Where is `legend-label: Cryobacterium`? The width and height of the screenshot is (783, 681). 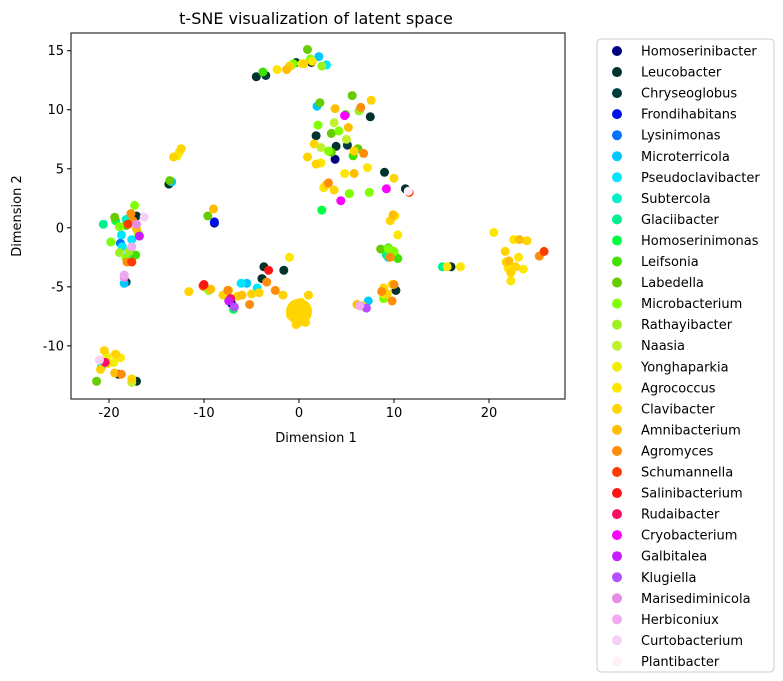
legend-label: Cryobacterium is located at coordinates (689, 536).